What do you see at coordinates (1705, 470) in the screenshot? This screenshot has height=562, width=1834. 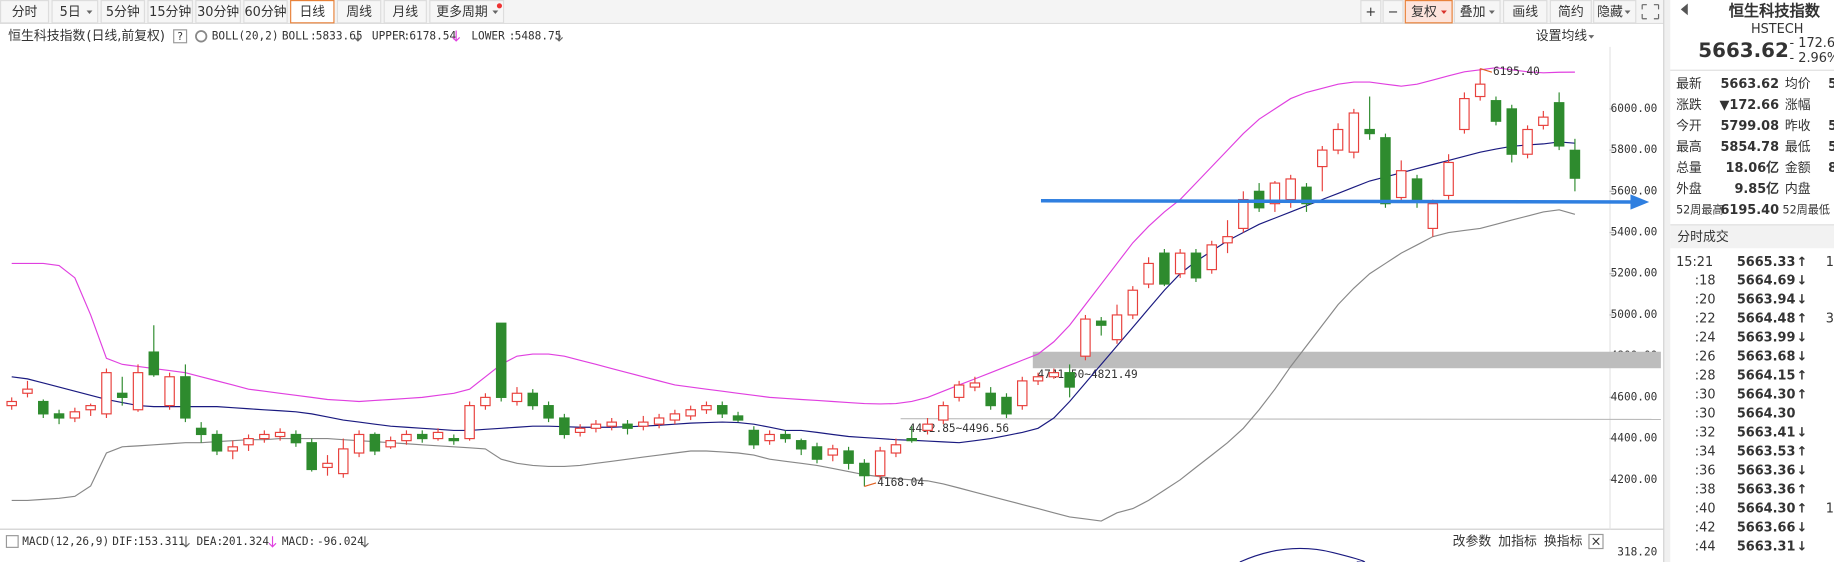 I see `trade-time: :36` at bounding box center [1705, 470].